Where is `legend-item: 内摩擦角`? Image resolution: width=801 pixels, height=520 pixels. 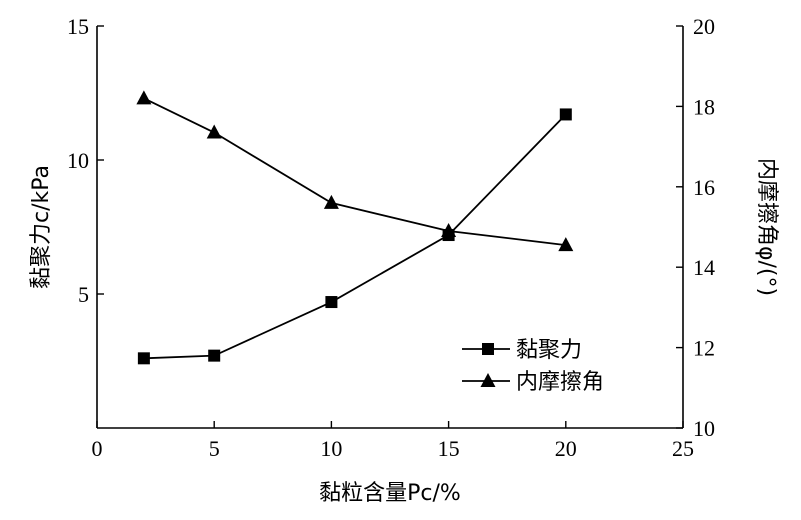 legend-item: 内摩擦角 is located at coordinates (533, 382).